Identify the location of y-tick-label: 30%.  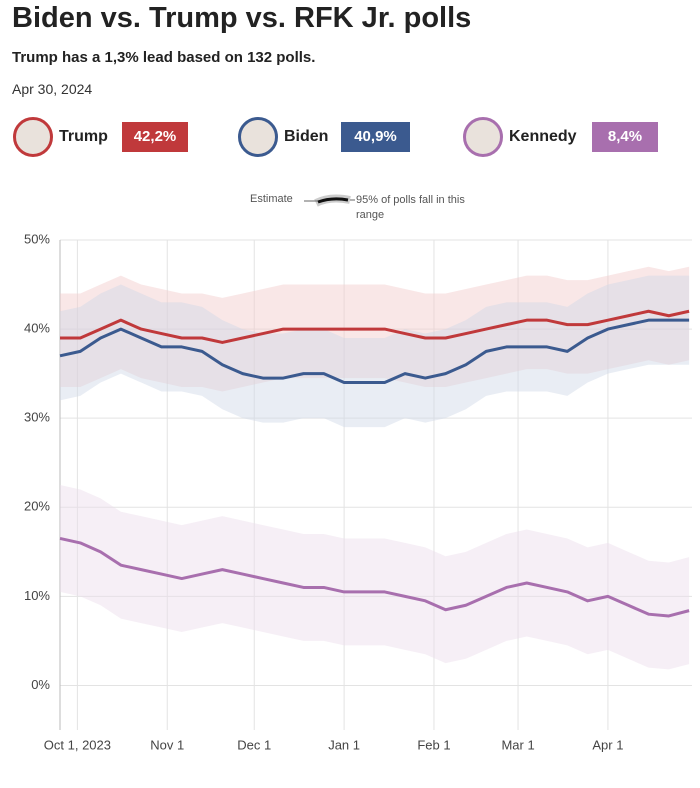
(37, 417).